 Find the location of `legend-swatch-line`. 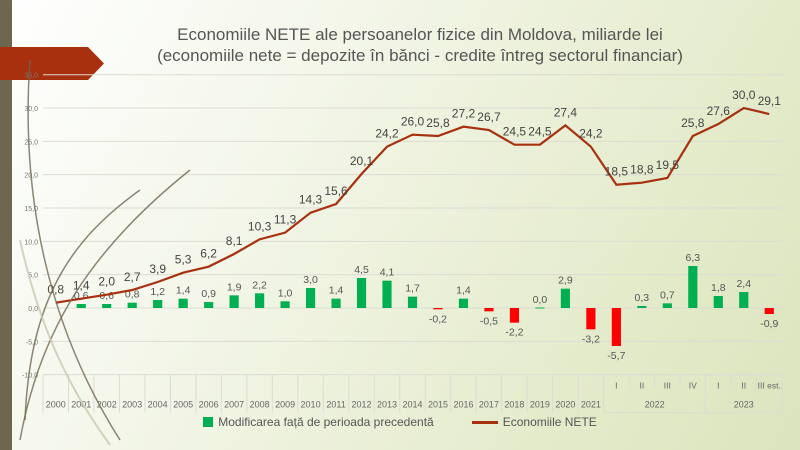

legend-swatch-line is located at coordinates (484, 422).